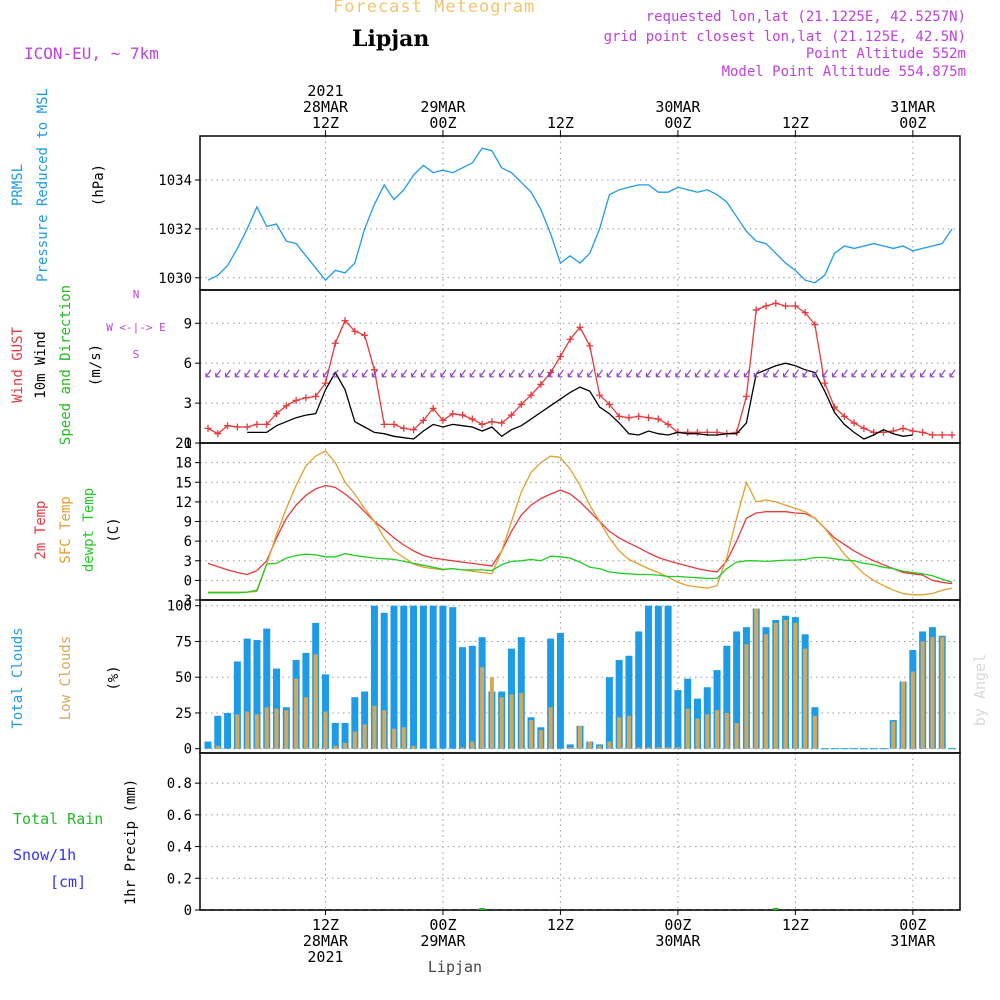 The width and height of the screenshot is (1000, 1000). What do you see at coordinates (325, 91) in the screenshot?
I see `time-label-top: 2021` at bounding box center [325, 91].